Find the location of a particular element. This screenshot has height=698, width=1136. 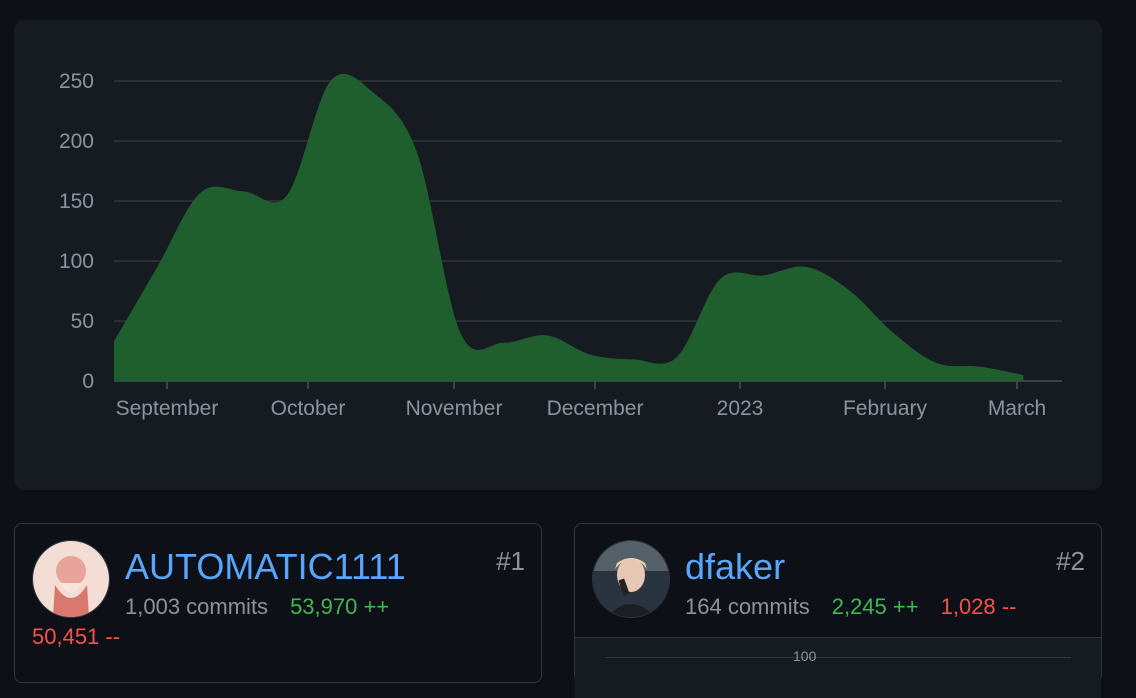

contributor-username: dfaker is located at coordinates (735, 566).